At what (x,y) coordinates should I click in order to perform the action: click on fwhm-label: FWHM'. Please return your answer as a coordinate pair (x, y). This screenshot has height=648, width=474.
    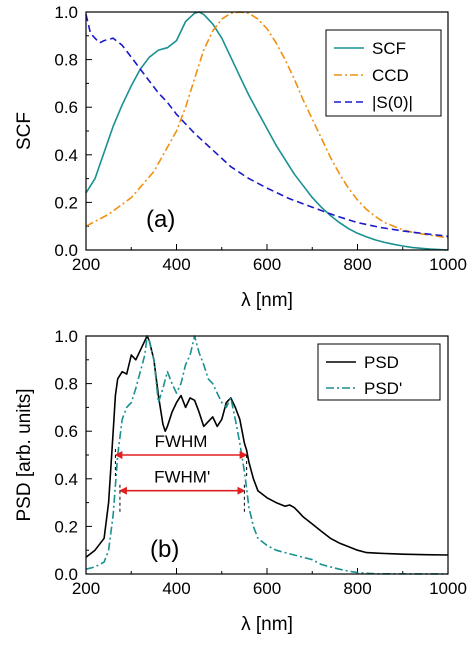
    Looking at the image, I should click on (182, 477).